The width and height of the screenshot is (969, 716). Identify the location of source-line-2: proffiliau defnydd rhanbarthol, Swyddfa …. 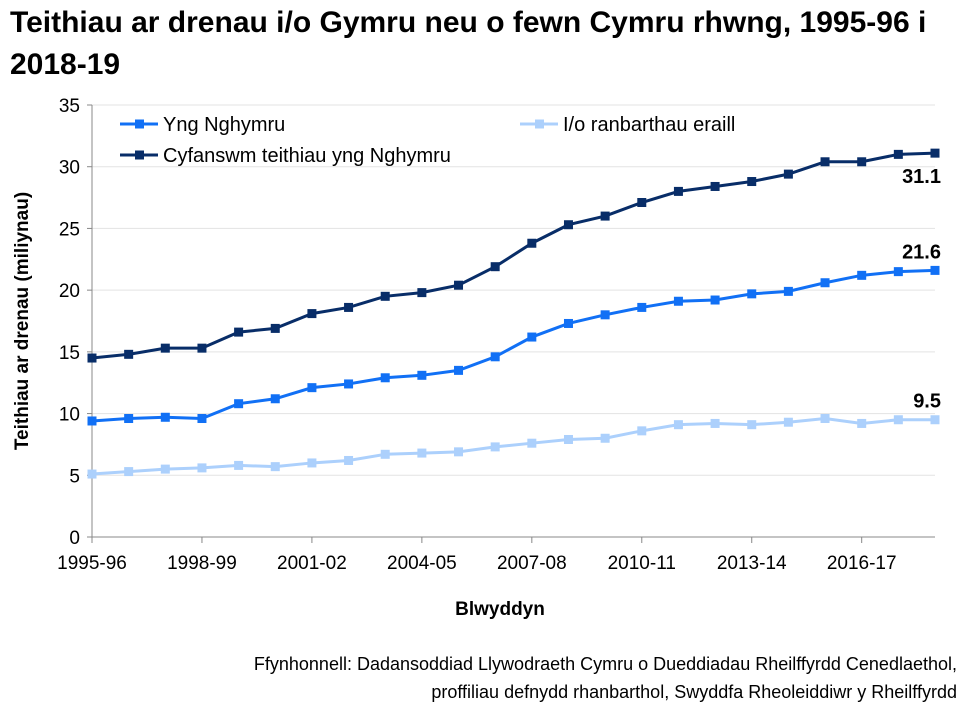
(694, 692).